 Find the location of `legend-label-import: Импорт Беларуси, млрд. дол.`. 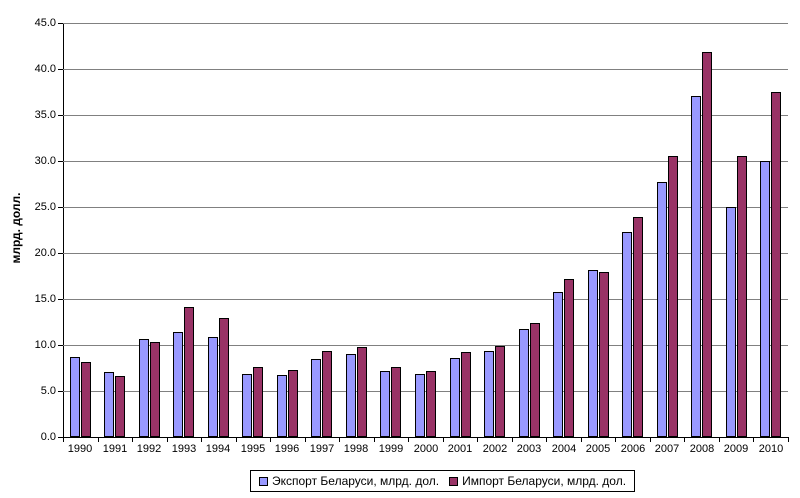

legend-label-import: Импорт Беларуси, млрд. дол. is located at coordinates (544, 481).